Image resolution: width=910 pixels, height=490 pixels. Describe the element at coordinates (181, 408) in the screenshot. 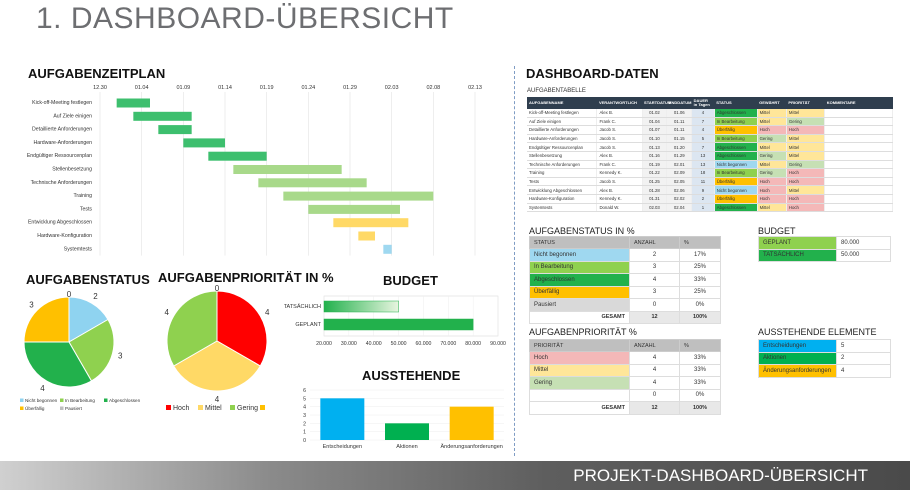

I see `priority-legend-label: Hoch` at that location.